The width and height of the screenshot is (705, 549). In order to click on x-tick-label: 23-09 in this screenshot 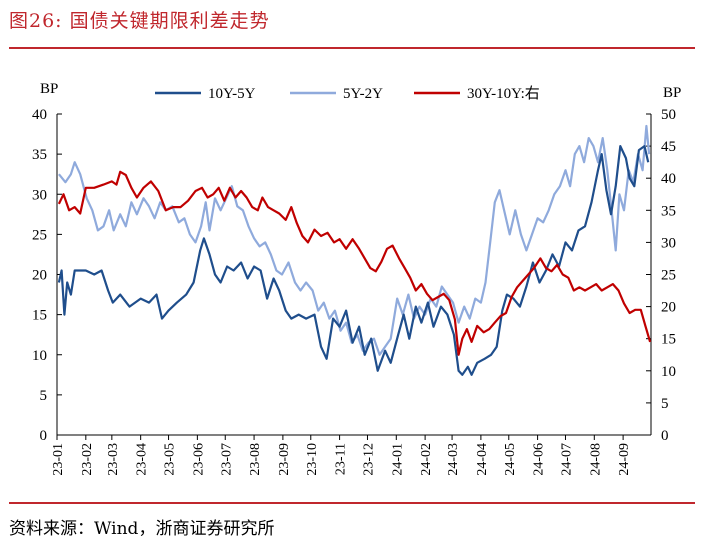, I will do `click(284, 459)`.